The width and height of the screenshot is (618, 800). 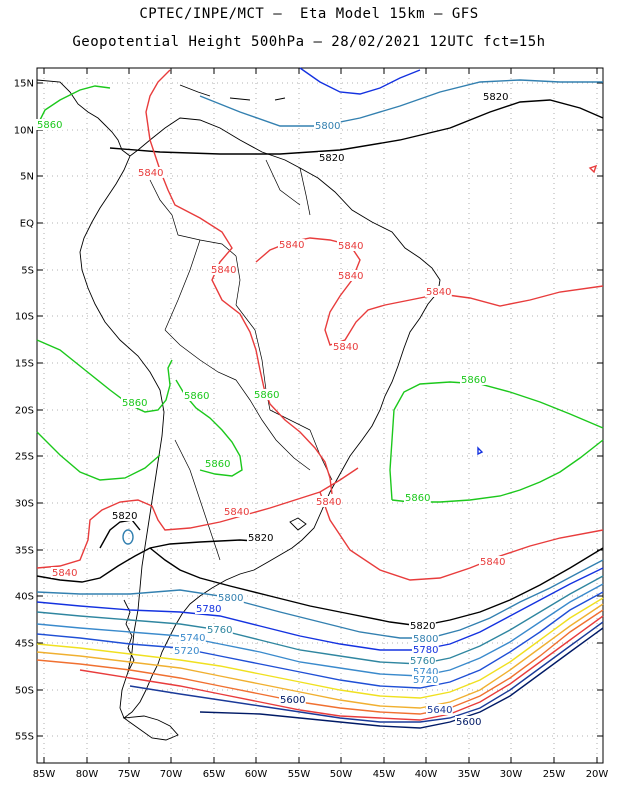 I want to click on falkland-islands, so click(x=298, y=524).